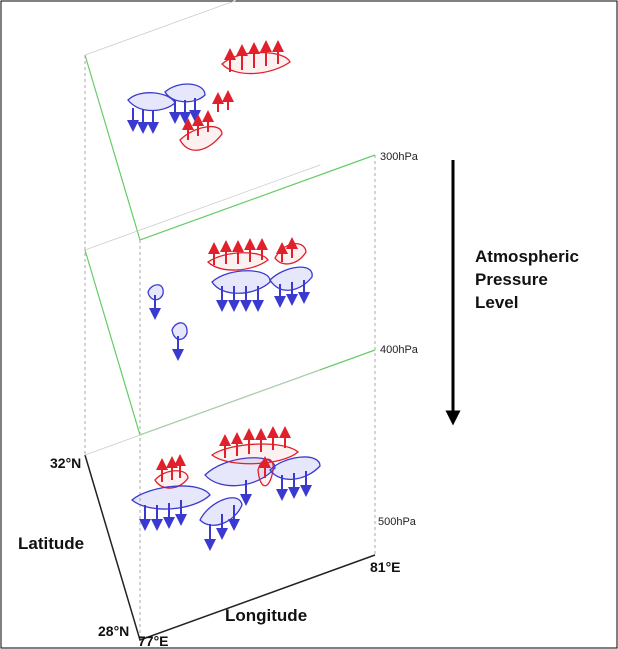 The image size is (618, 649). I want to click on lat-bottom: 28°N, so click(113, 631).